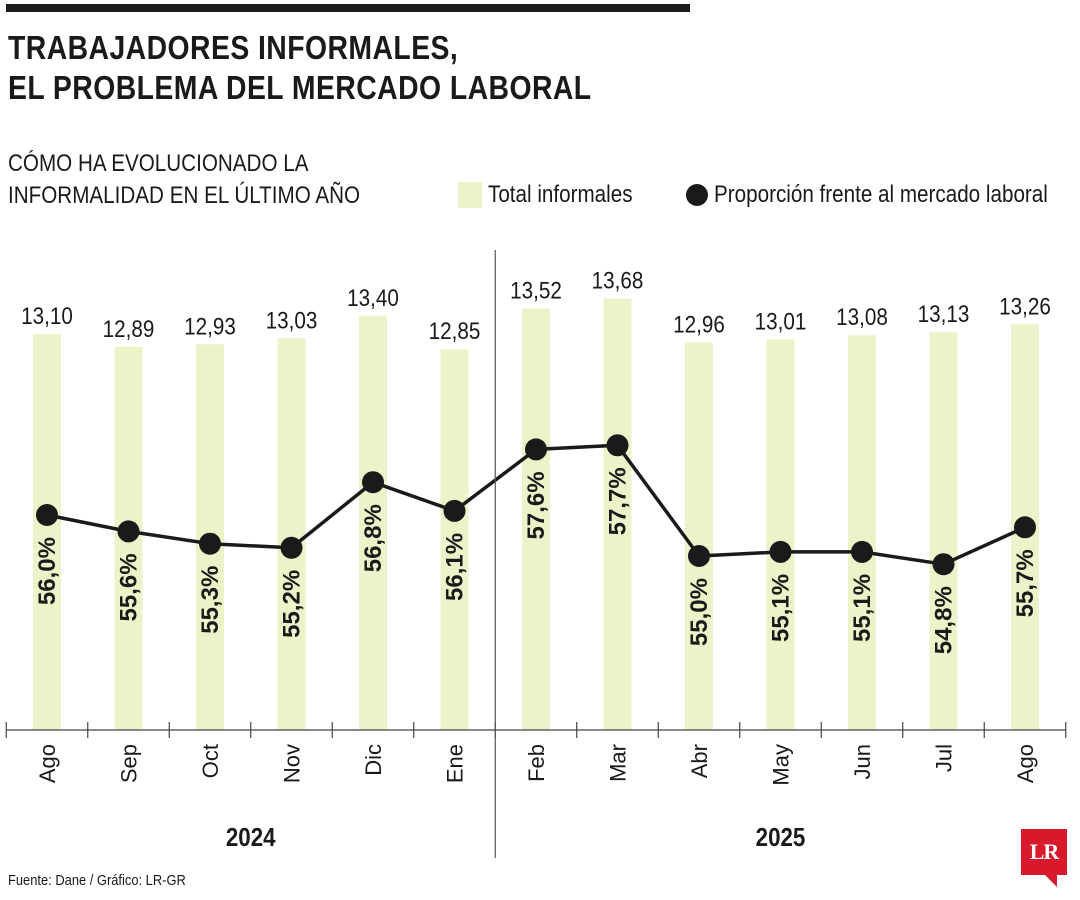 This screenshot has height=900, width=1080. What do you see at coordinates (699, 612) in the screenshot?
I see `line-value-label-8: 55,0%` at bounding box center [699, 612].